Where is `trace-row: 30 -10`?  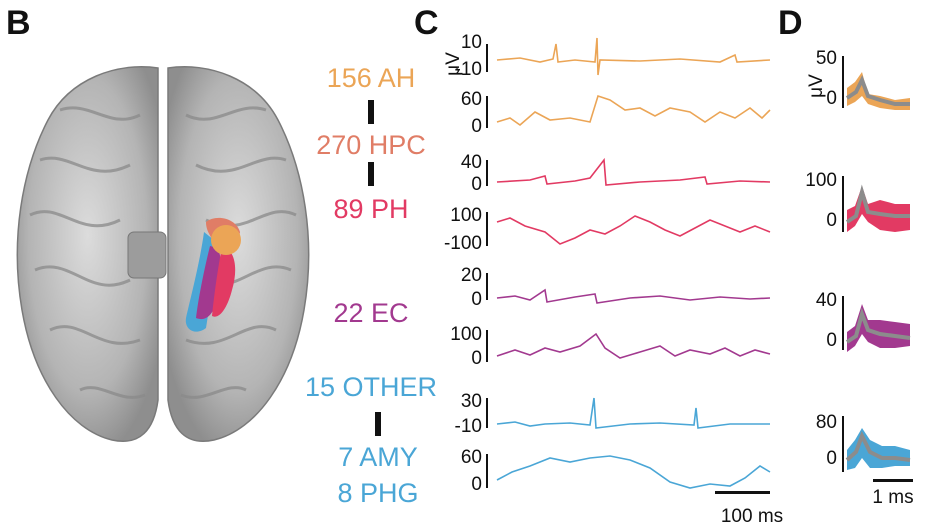 trace-row: 30 -10 is located at coordinates (612, 414).